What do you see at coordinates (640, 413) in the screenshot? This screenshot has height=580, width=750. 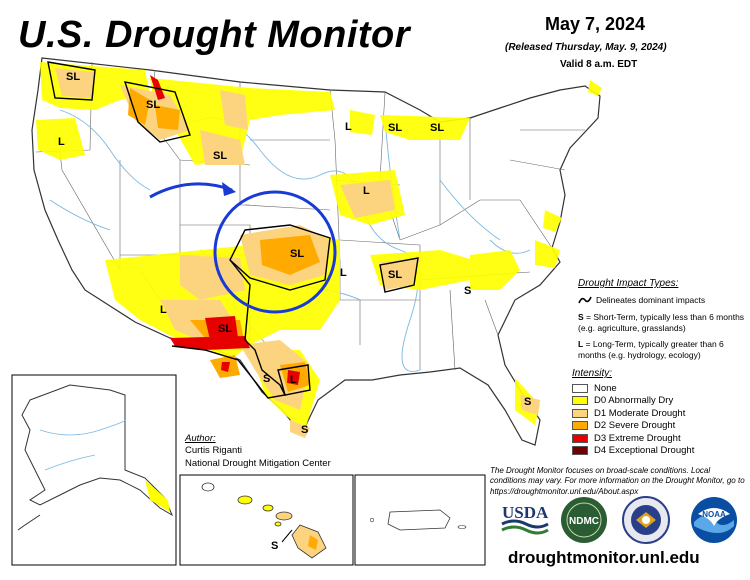 I see `legend-label: D1 Moderate Drought` at bounding box center [640, 413].